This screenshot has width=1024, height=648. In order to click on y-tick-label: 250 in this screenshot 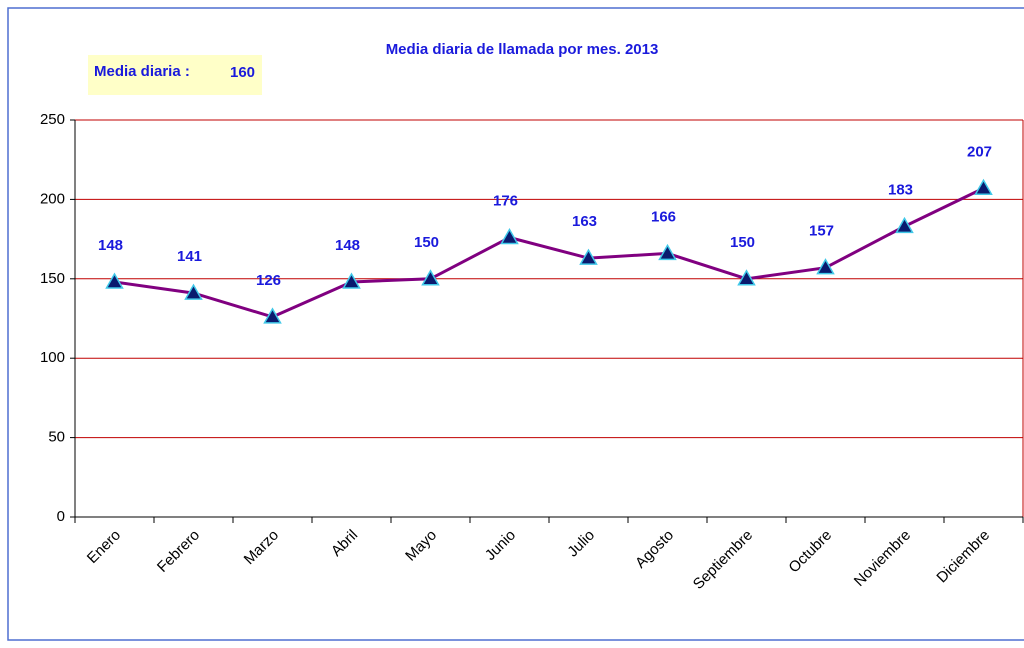, I will do `click(52, 119)`.